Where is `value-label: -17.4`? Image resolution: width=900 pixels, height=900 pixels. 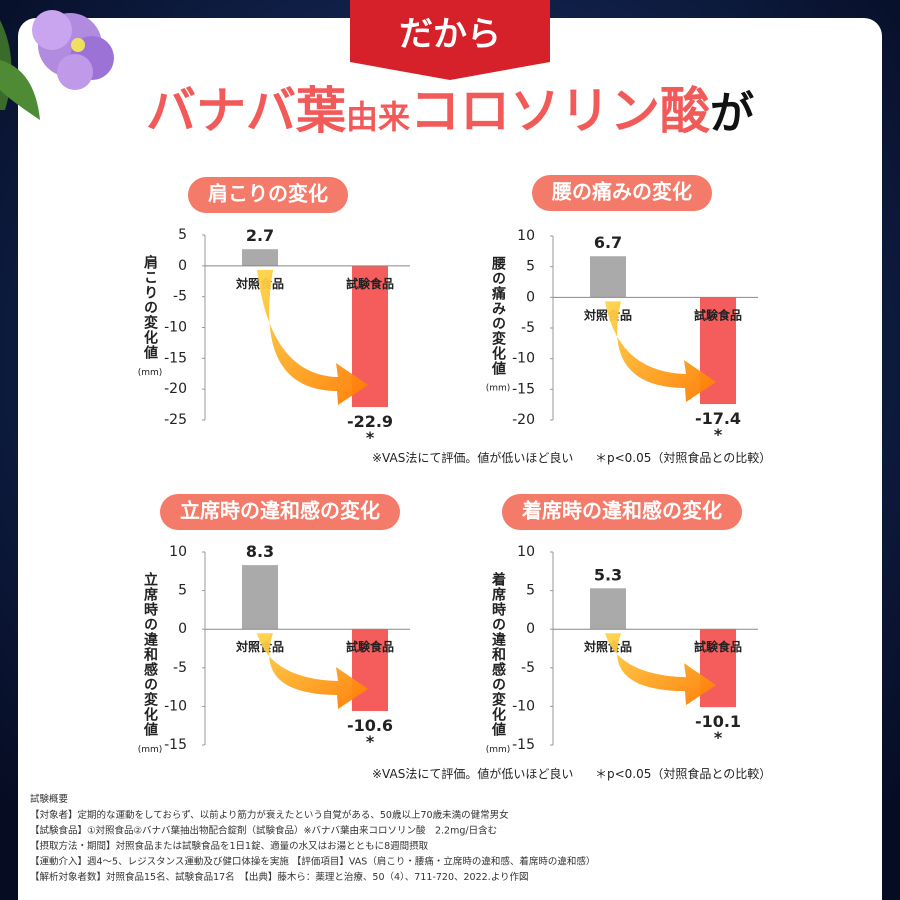
value-label: -17.4 is located at coordinates (718, 418).